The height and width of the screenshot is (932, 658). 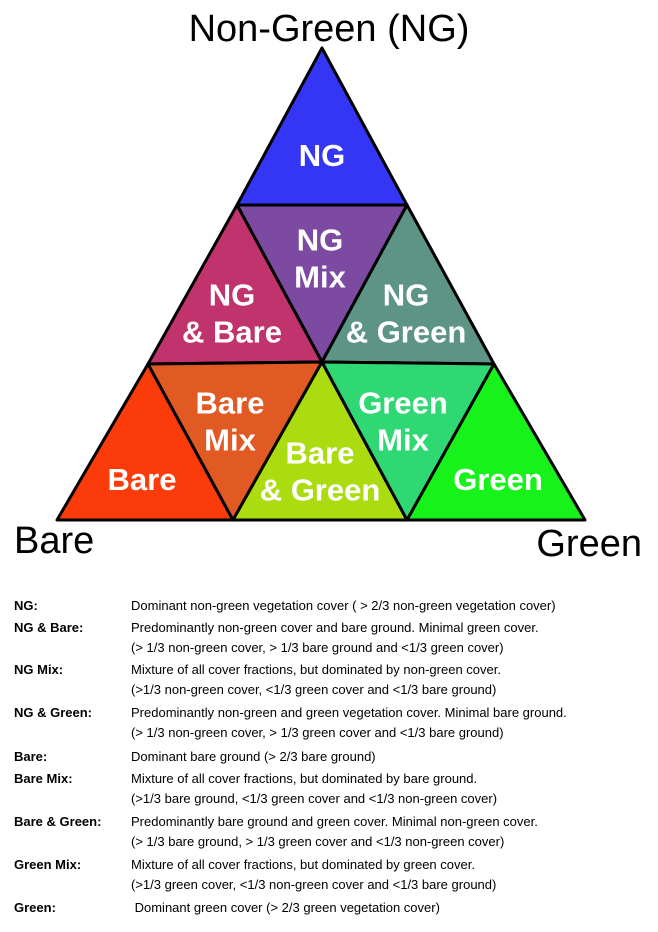 What do you see at coordinates (322, 155) in the screenshot?
I see `region-label-ng: NG` at bounding box center [322, 155].